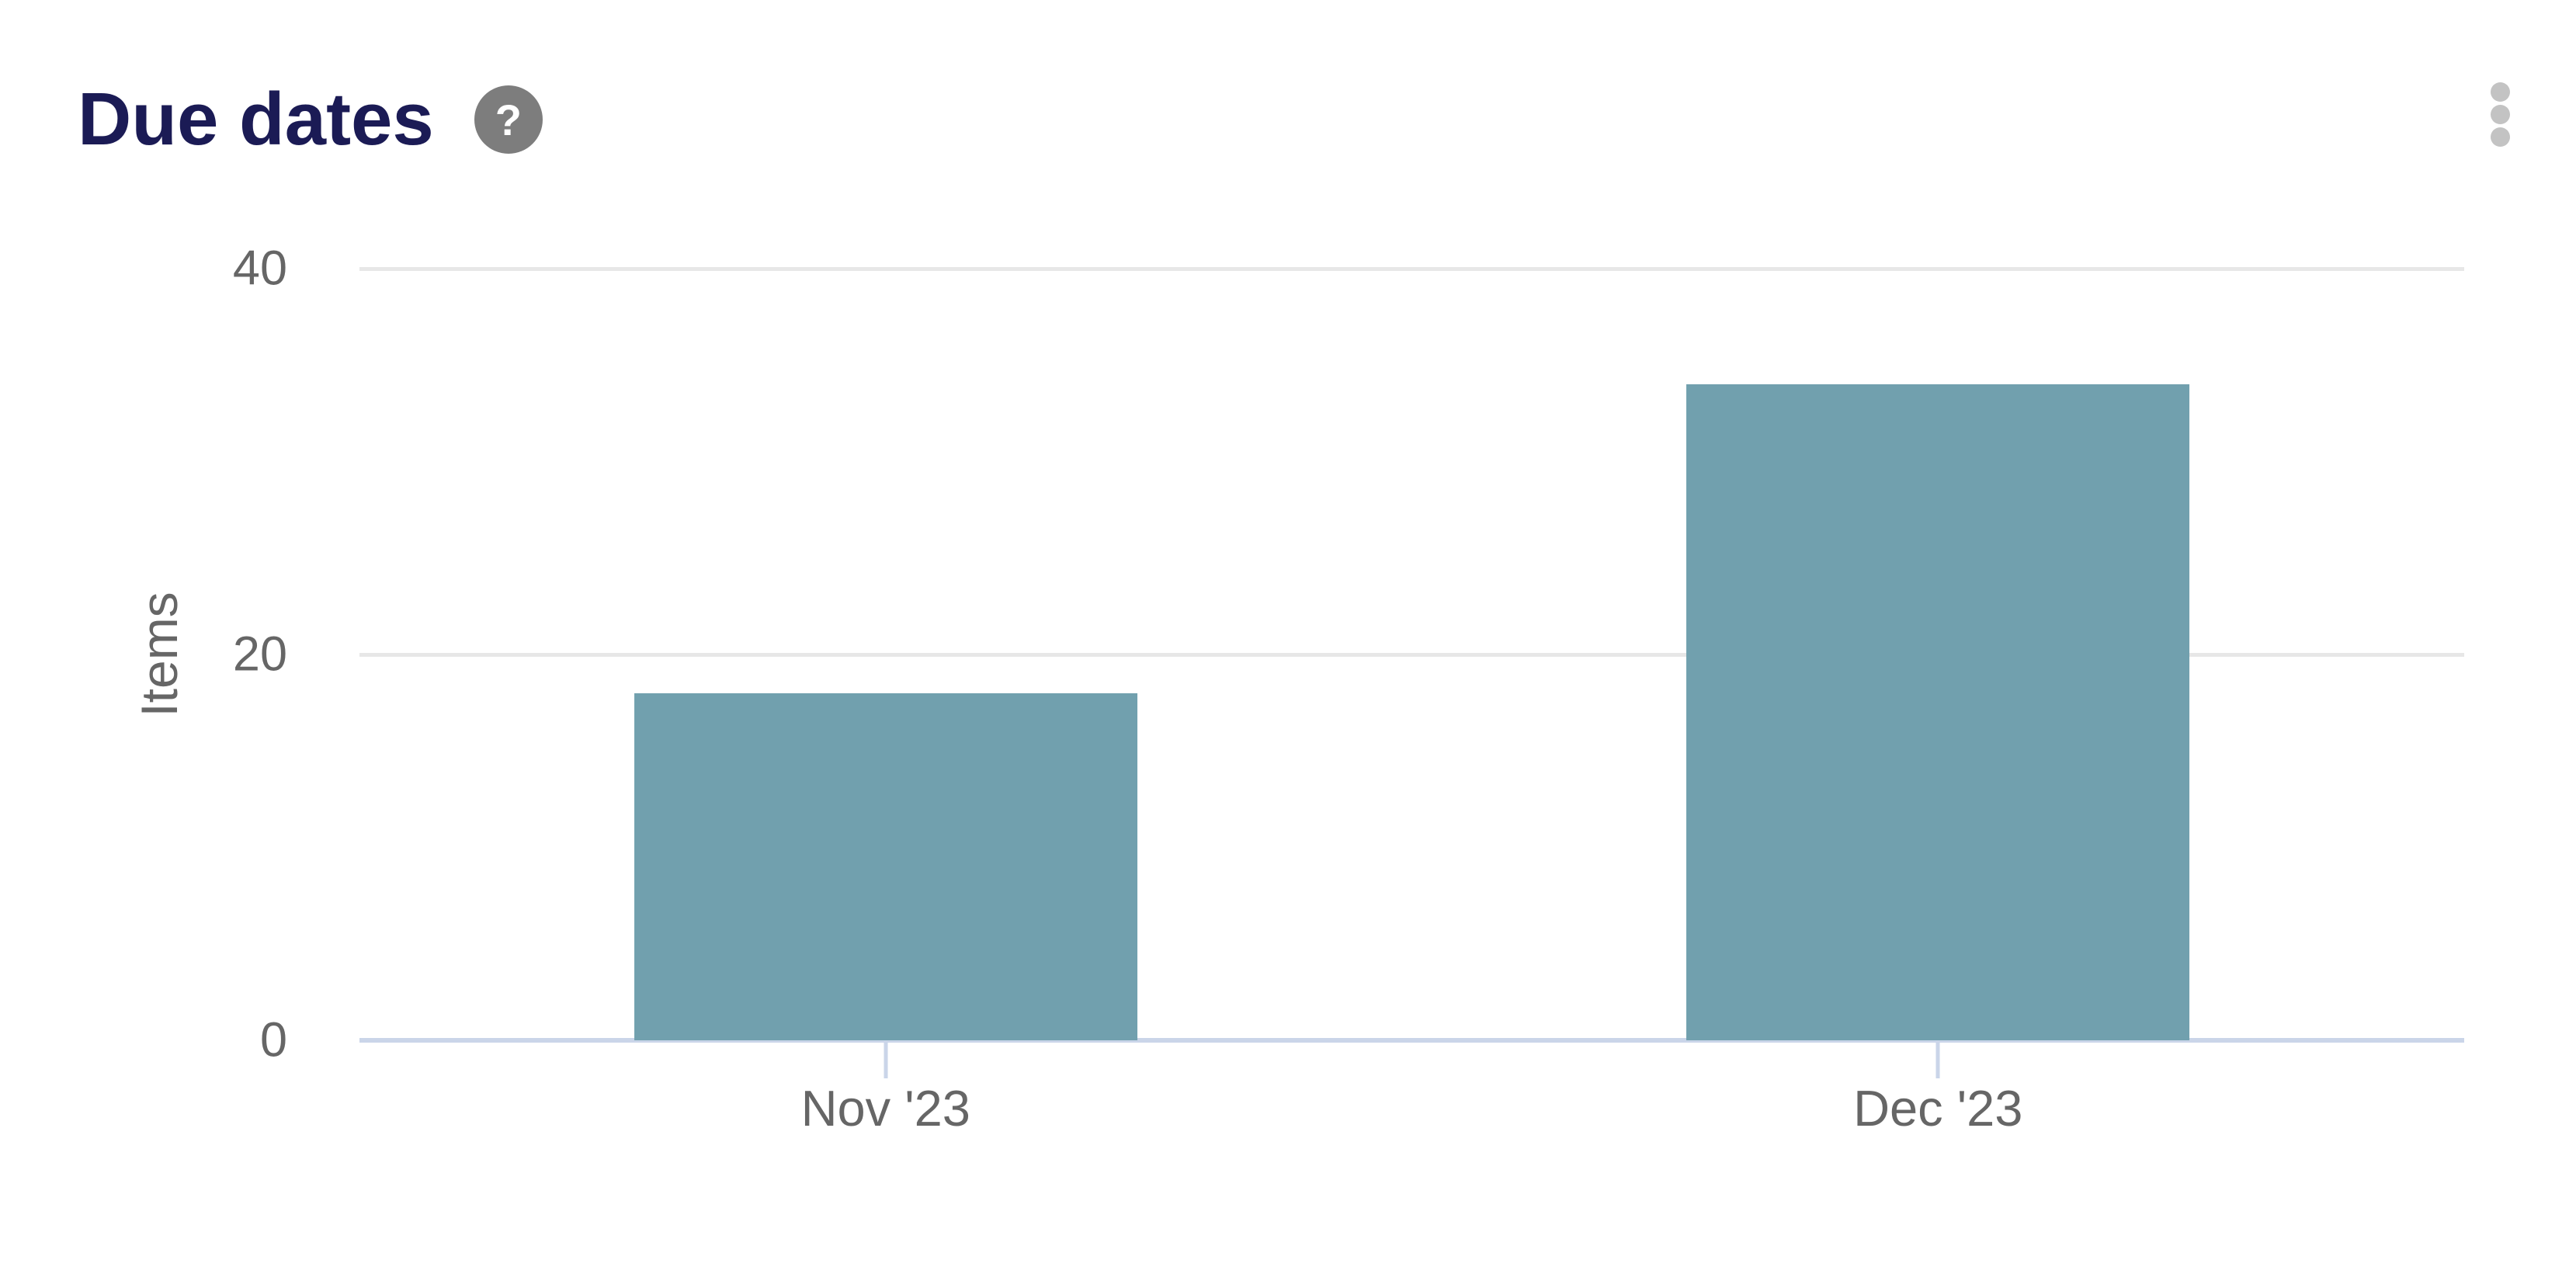  I want to click on widget-header: Due dates ?, so click(310, 119).